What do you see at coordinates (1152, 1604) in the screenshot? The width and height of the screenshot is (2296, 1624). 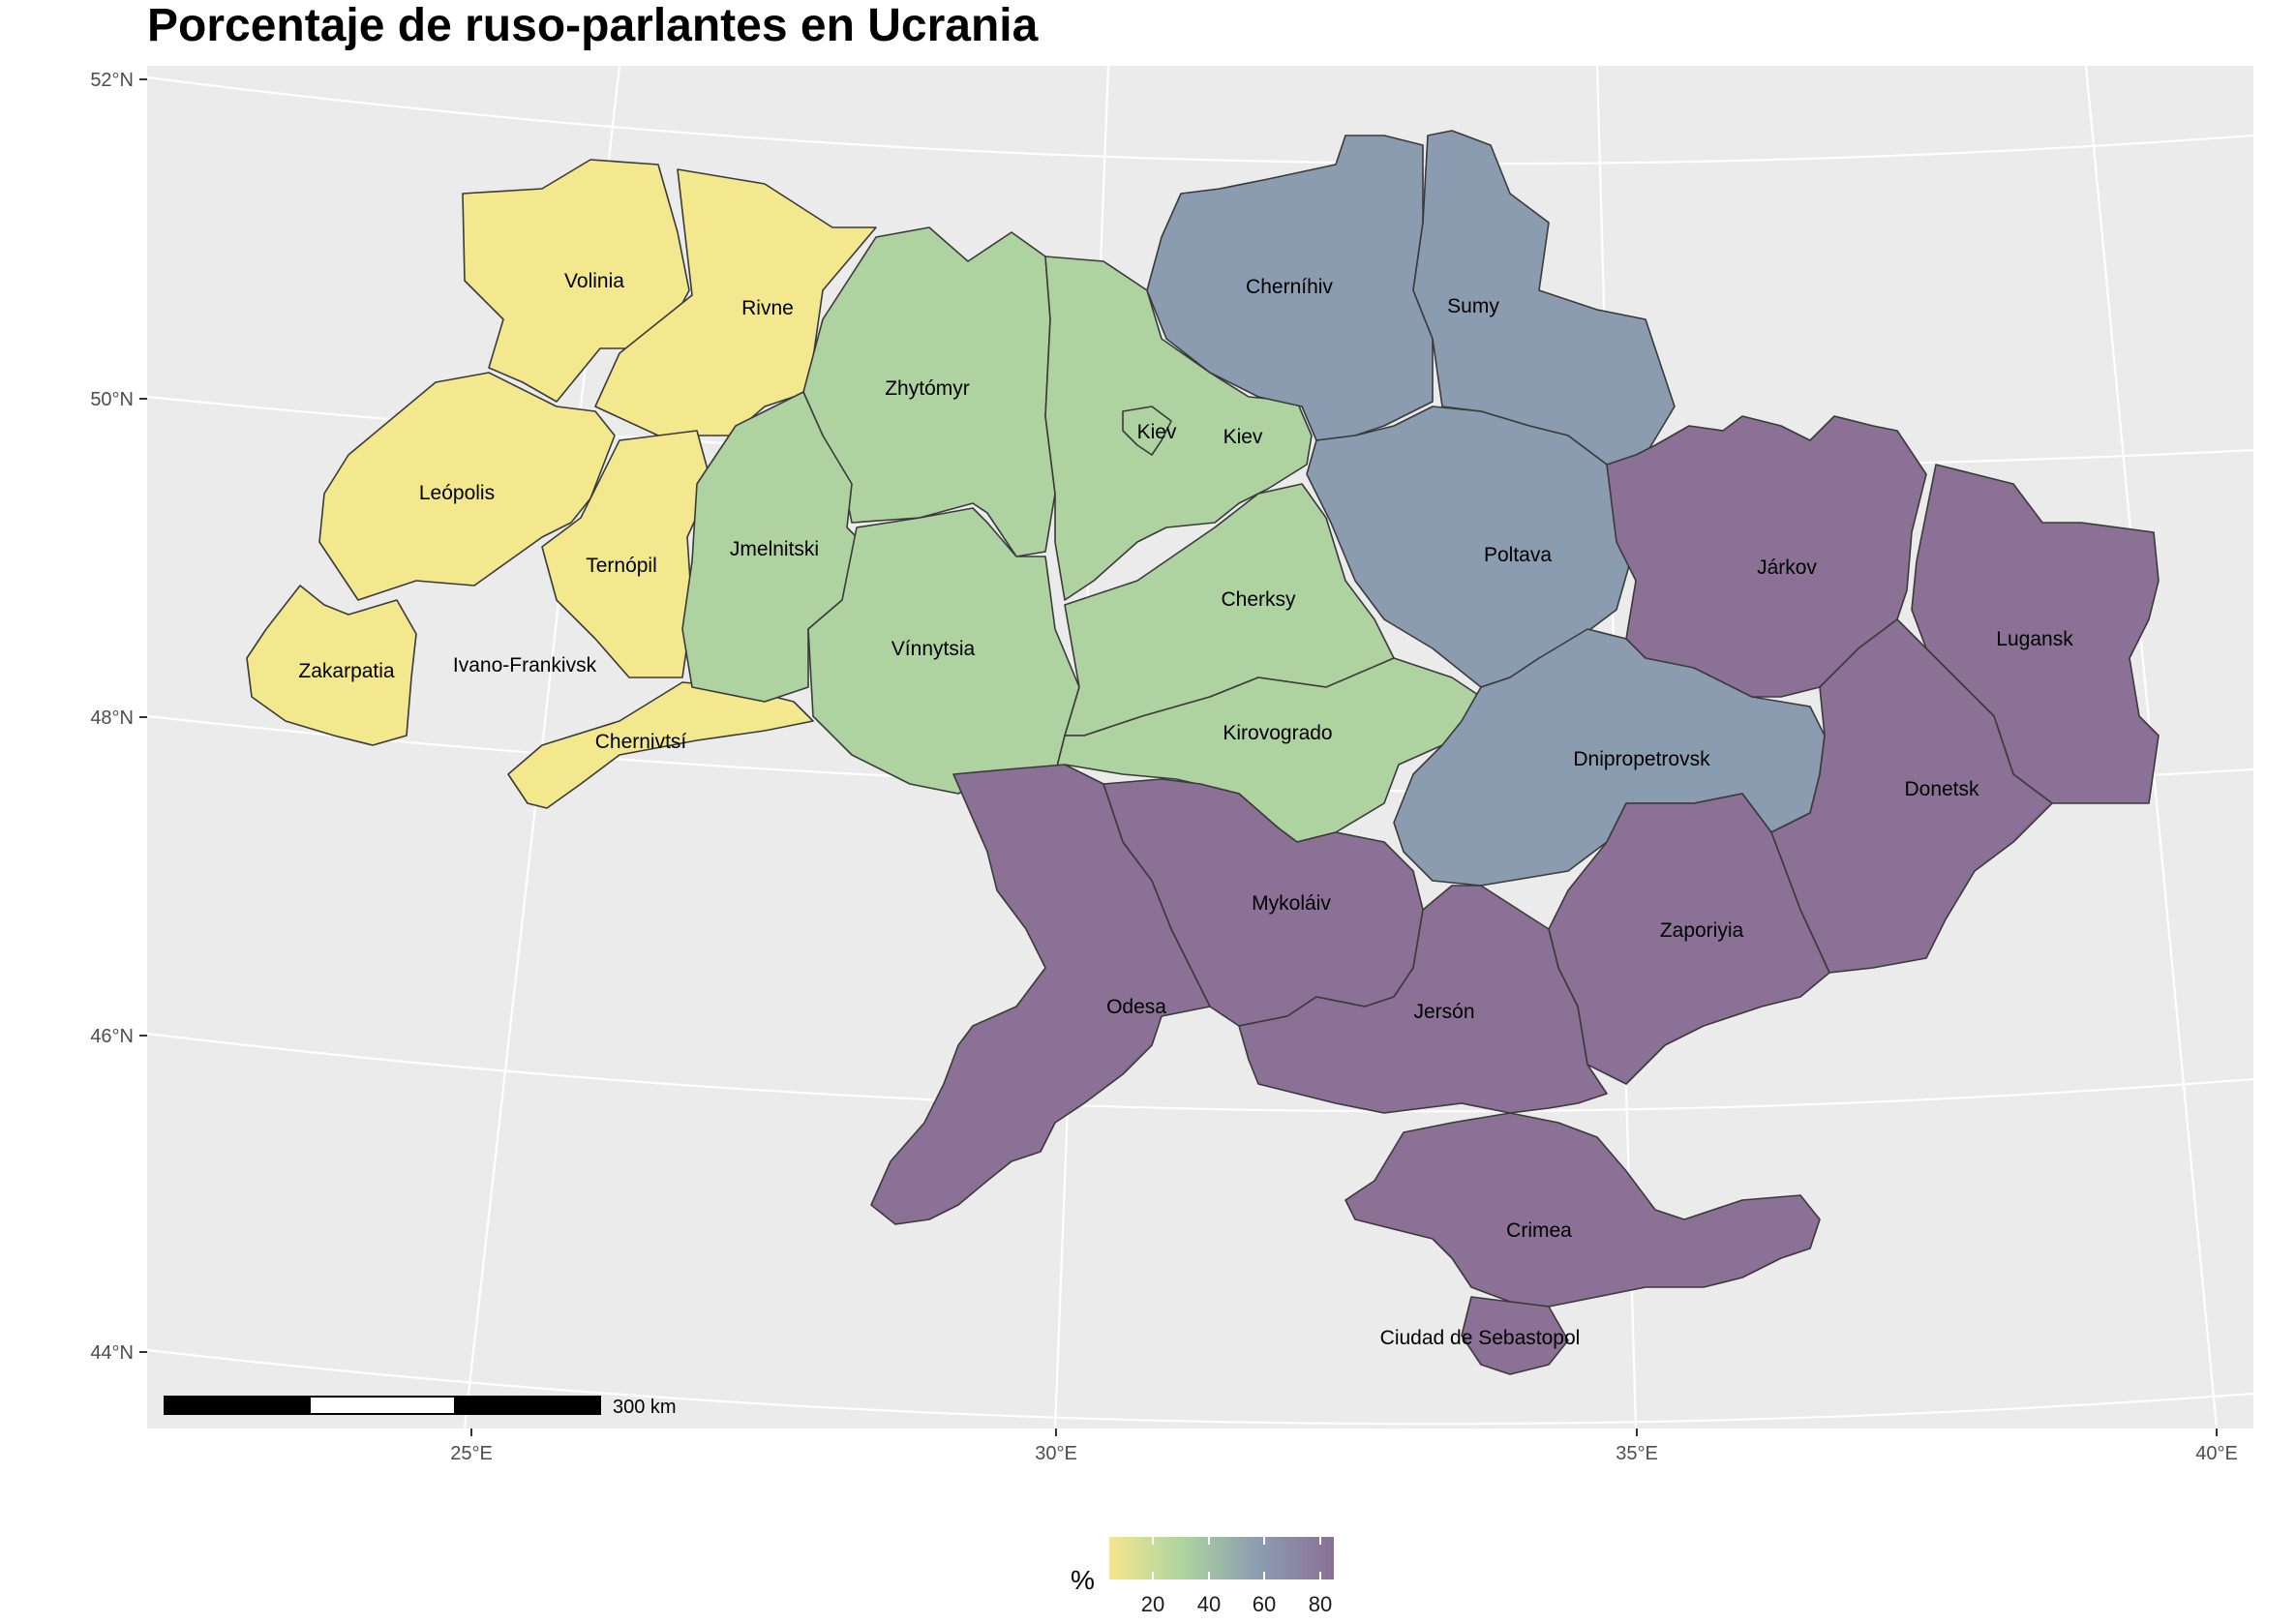 I see `legend-label-20: 20` at bounding box center [1152, 1604].